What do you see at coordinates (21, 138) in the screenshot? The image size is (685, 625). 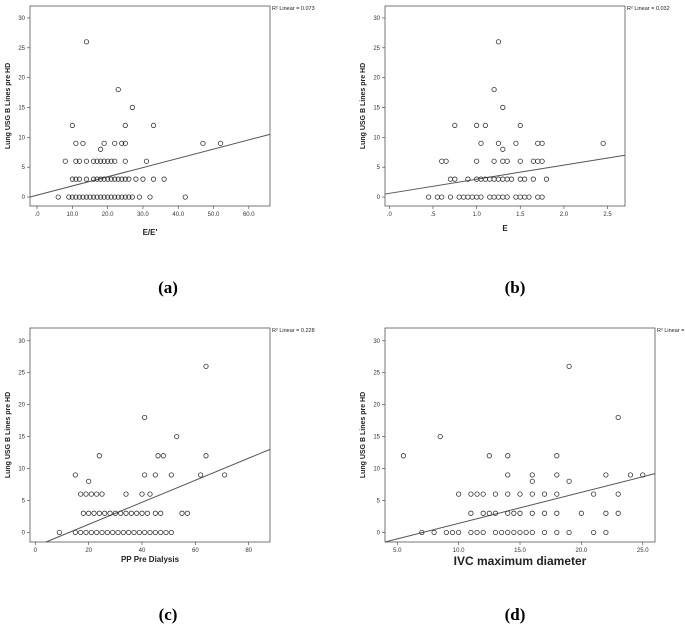 I see `y-tick-label: 10` at bounding box center [21, 138].